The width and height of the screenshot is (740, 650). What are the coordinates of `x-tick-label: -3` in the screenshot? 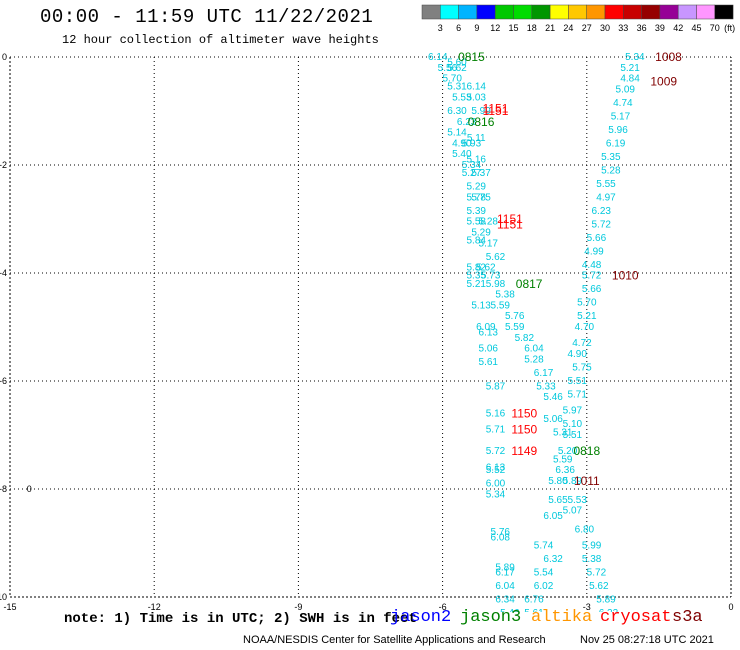 It's located at (587, 607).